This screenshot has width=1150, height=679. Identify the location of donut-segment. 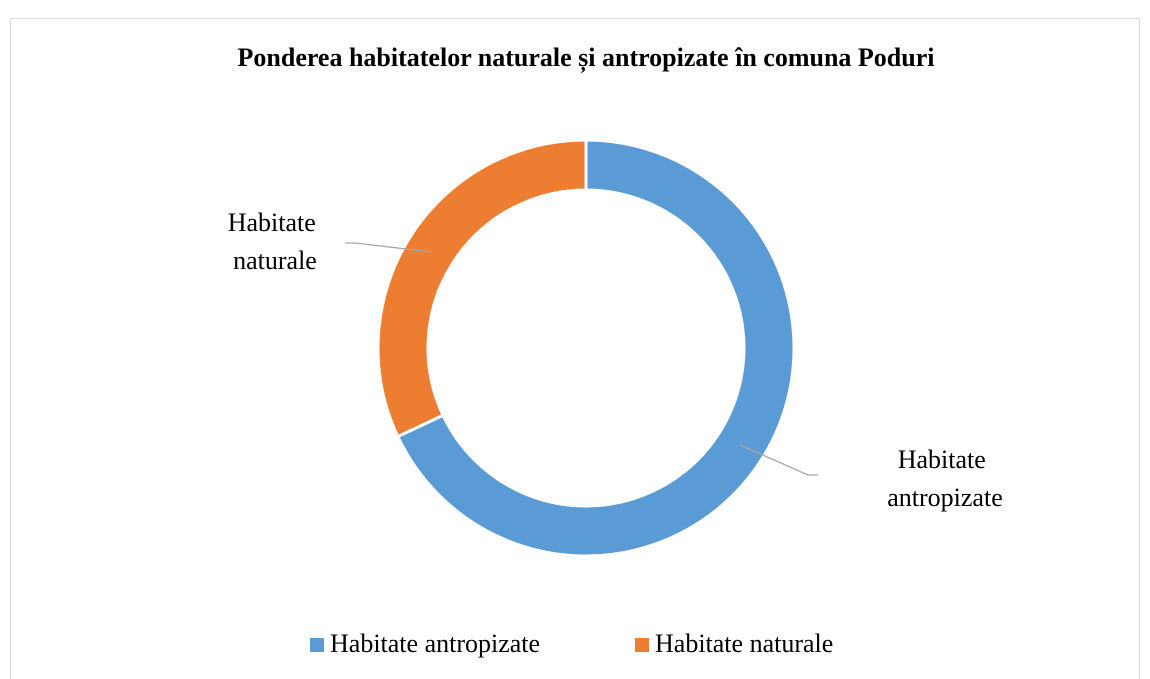
(482, 288).